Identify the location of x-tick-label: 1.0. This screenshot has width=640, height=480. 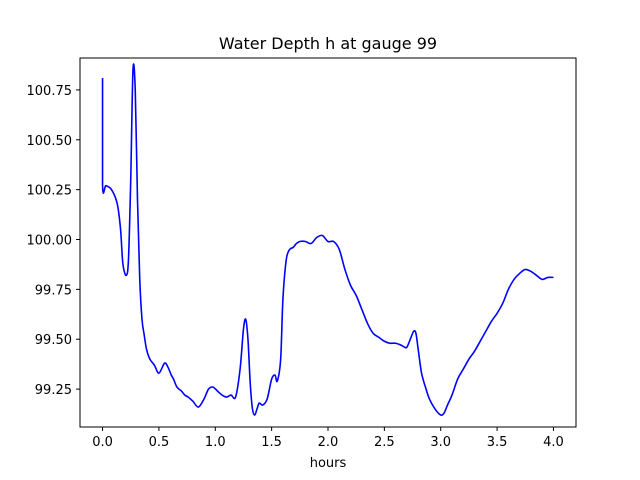
(215, 442).